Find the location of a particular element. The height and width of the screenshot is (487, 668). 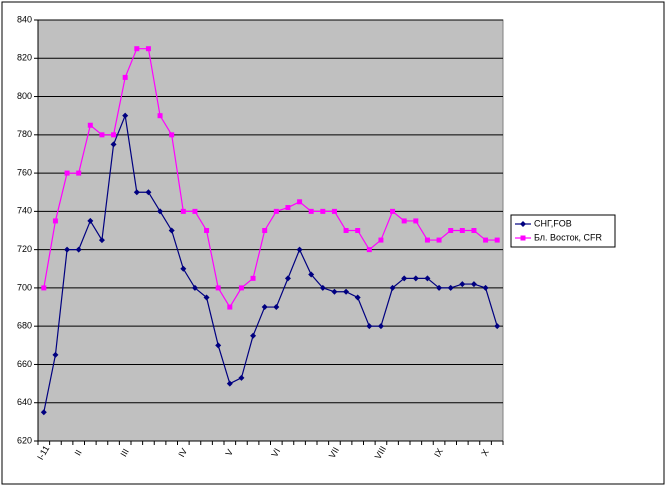

y-tick-label: 780 is located at coordinates (24, 134).